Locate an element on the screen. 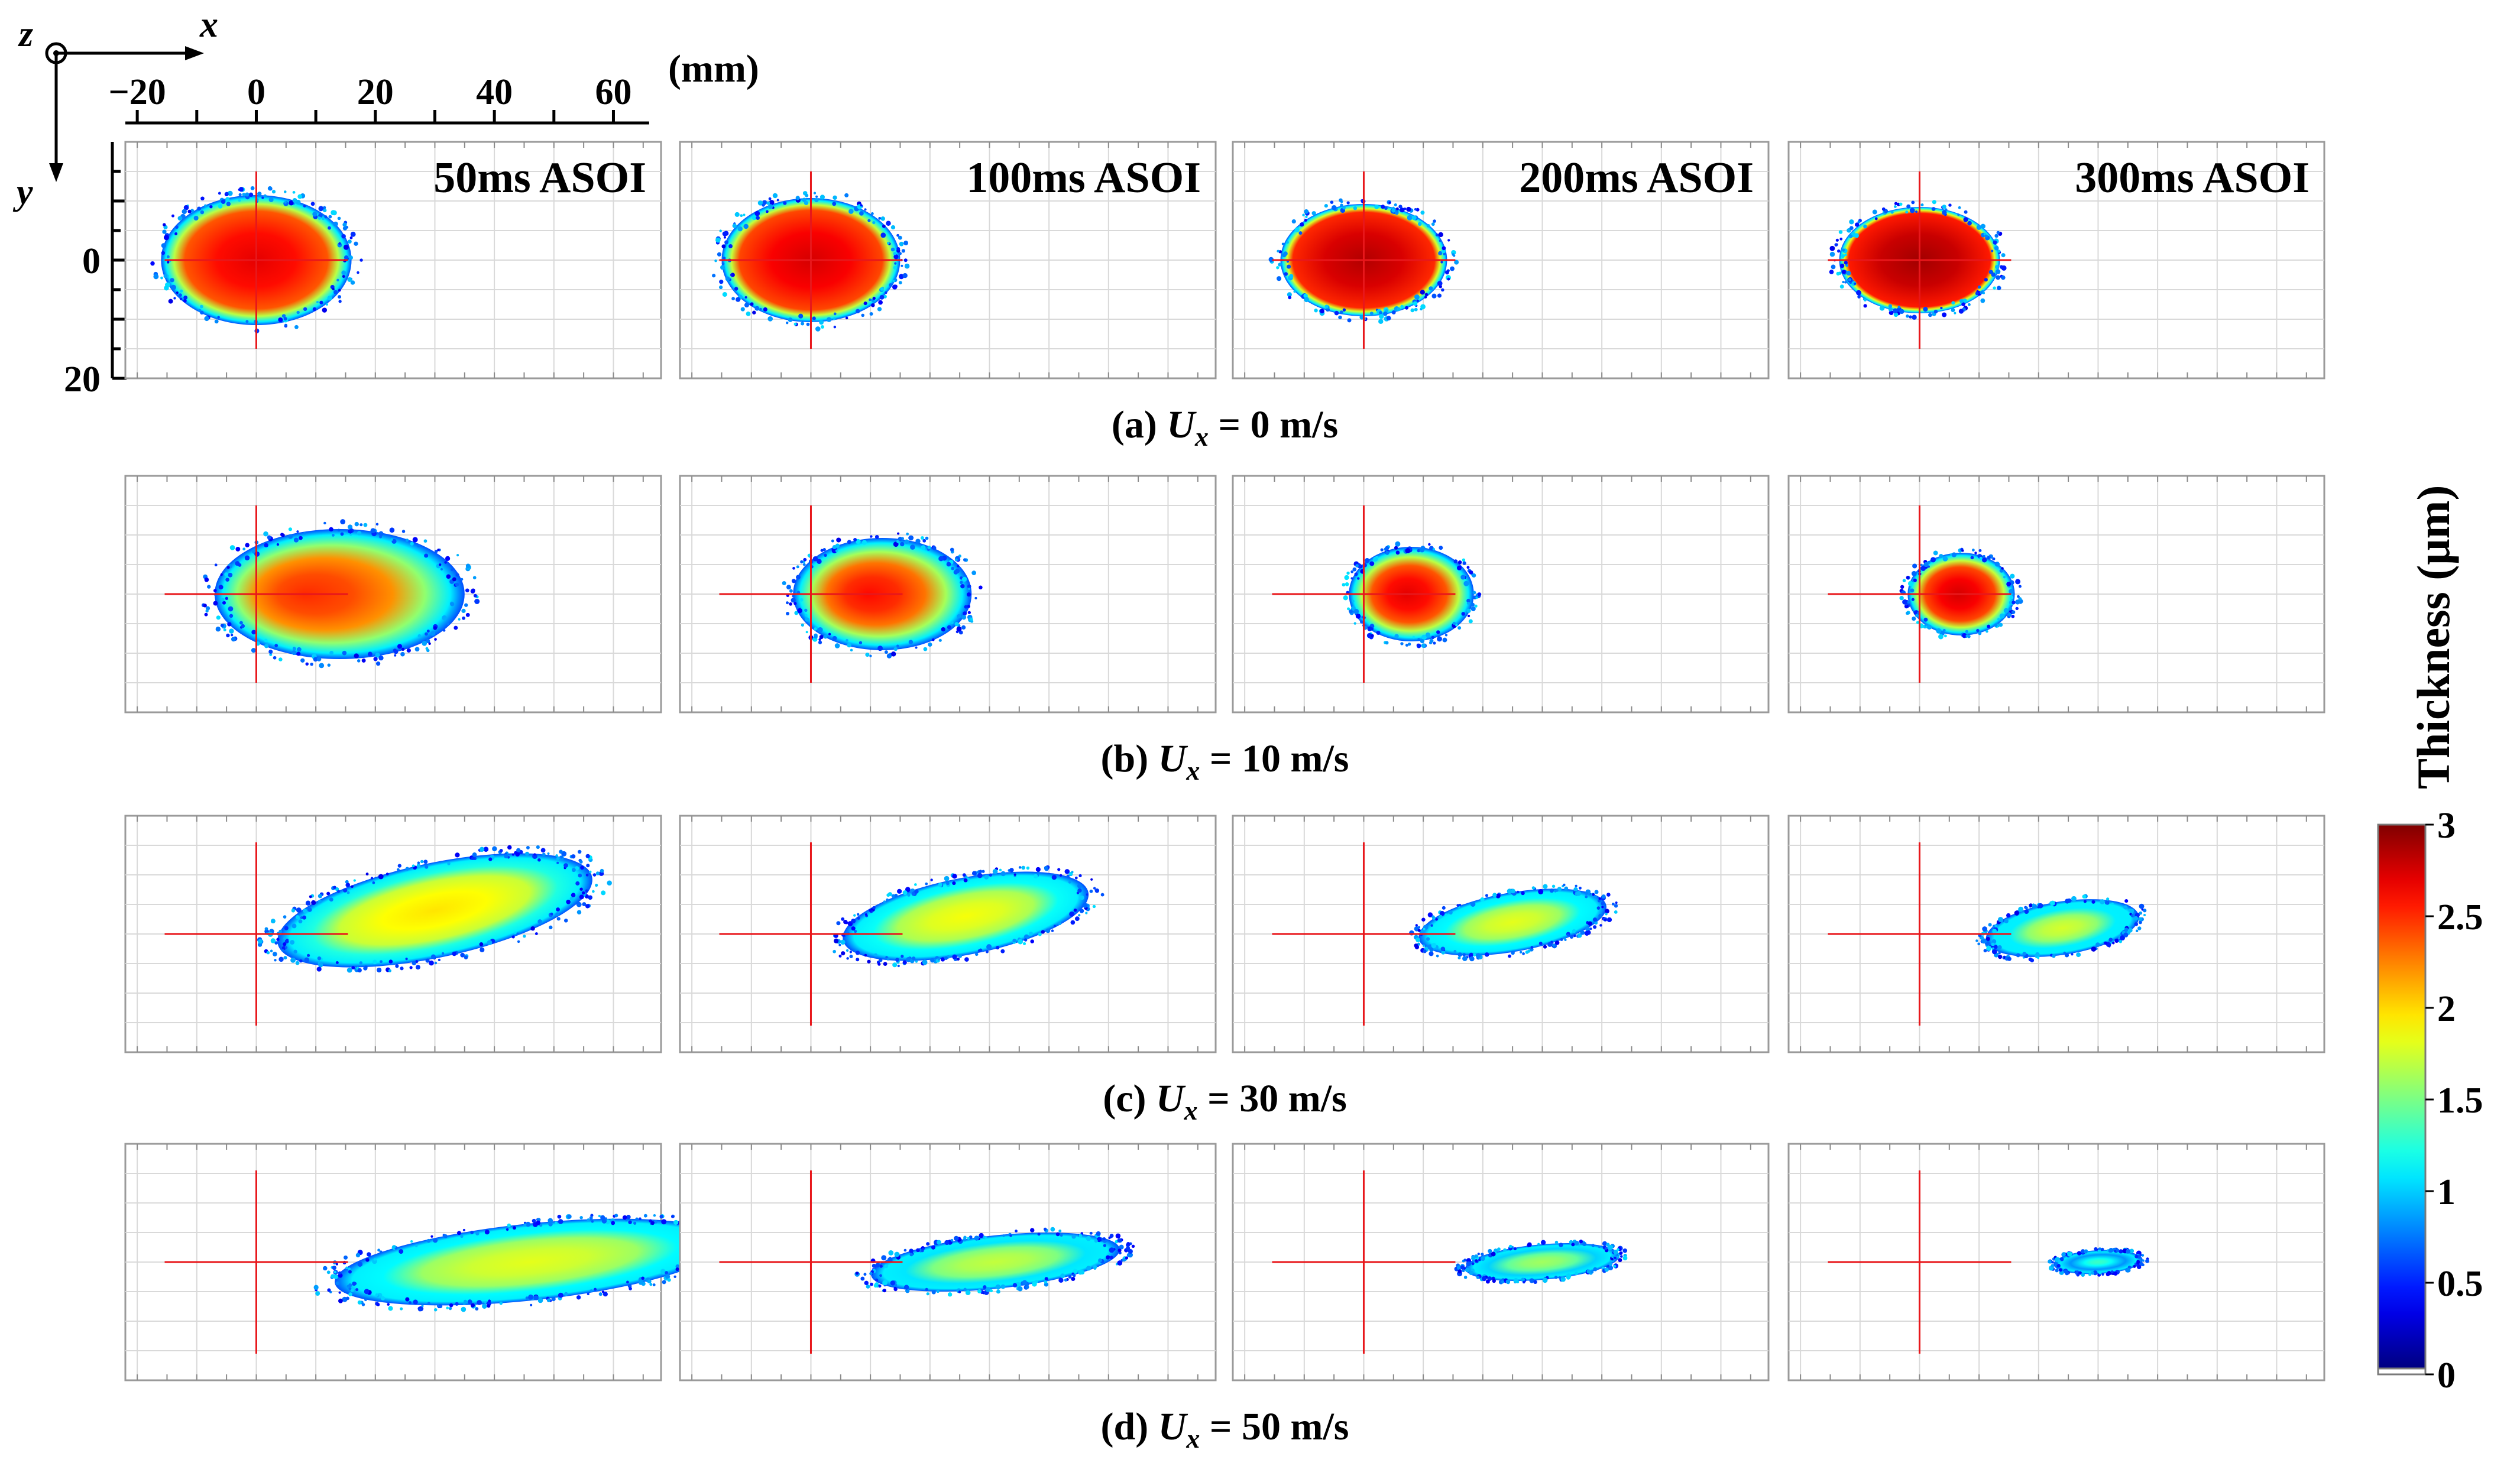 This screenshot has height=1479, width=2520. film-thickness-blob is located at coordinates (530, 1262).